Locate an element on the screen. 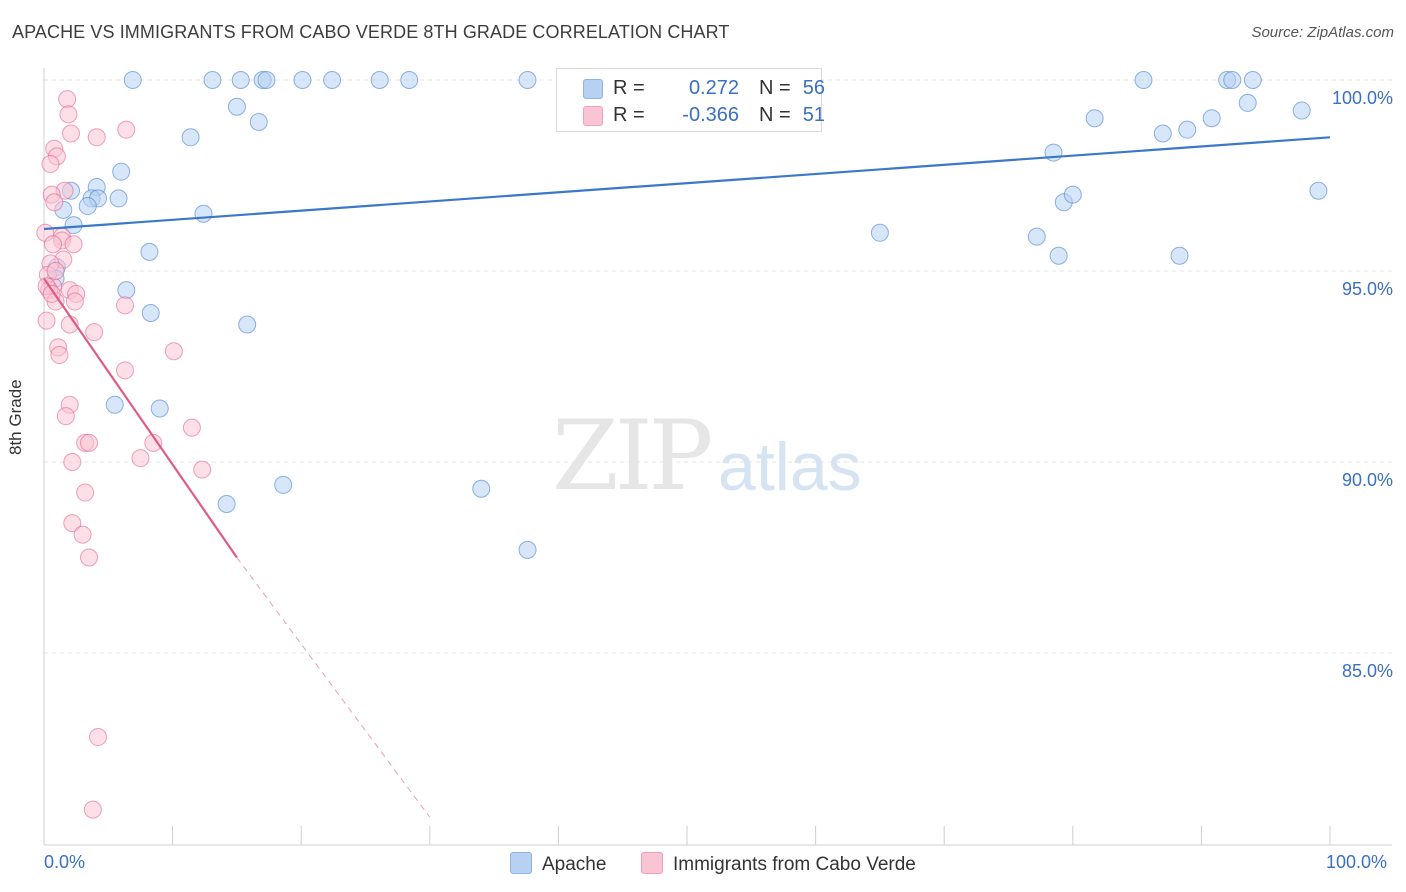 This screenshot has width=1406, height=892. y-tick-label: 90.0% is located at coordinates (1367, 480).